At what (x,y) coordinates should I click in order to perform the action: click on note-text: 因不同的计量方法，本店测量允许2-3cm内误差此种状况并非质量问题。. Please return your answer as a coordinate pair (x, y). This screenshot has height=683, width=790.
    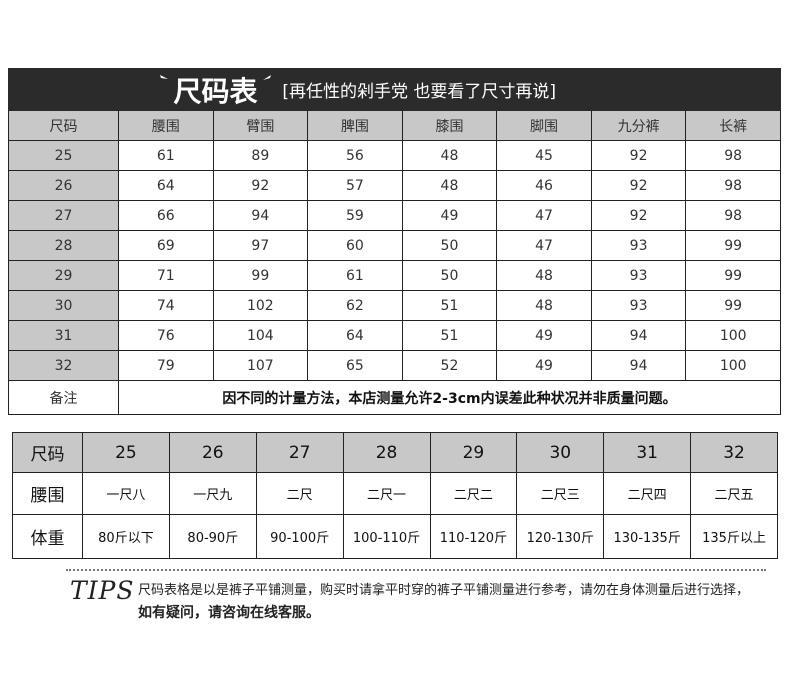
    Looking at the image, I should click on (449, 397).